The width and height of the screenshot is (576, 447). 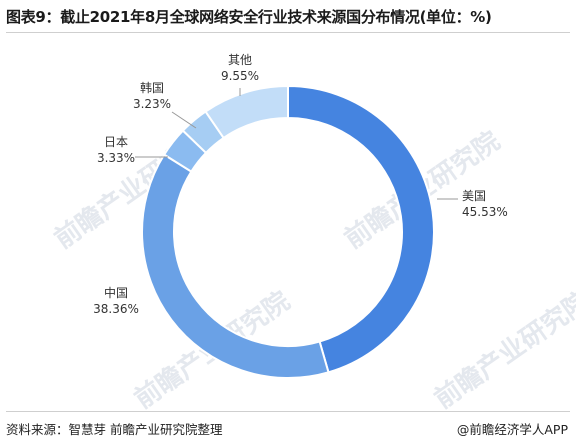 What do you see at coordinates (240, 60) in the screenshot?
I see `slice-name-其他: 其他` at bounding box center [240, 60].